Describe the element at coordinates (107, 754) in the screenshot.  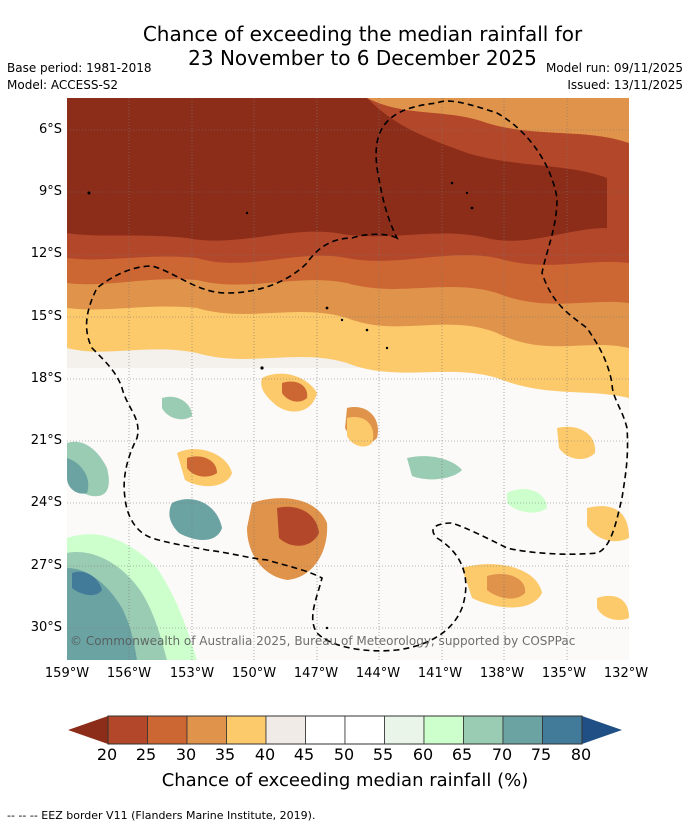
I see `cb-tick-20: 20` at that location.